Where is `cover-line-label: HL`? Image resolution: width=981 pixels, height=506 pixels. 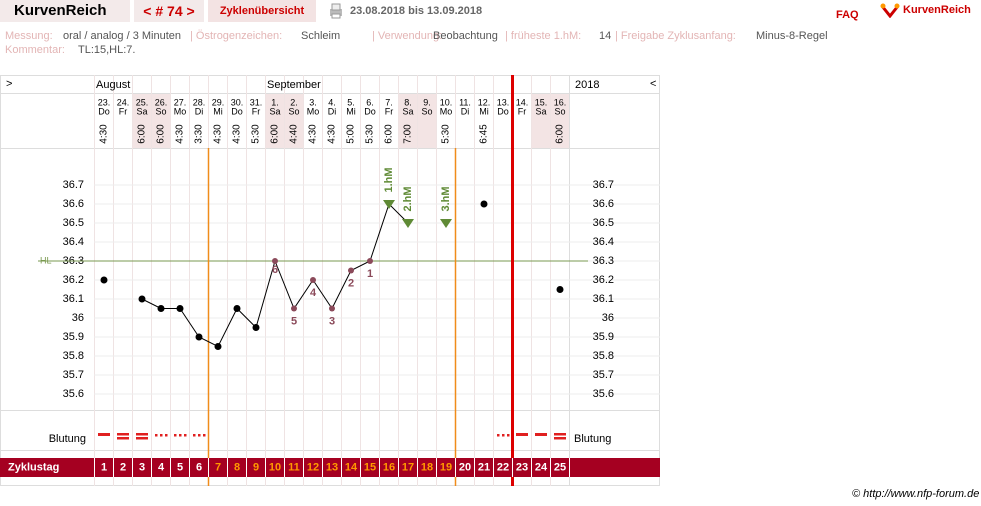
cover-line-label: HL is located at coordinates (46, 260).